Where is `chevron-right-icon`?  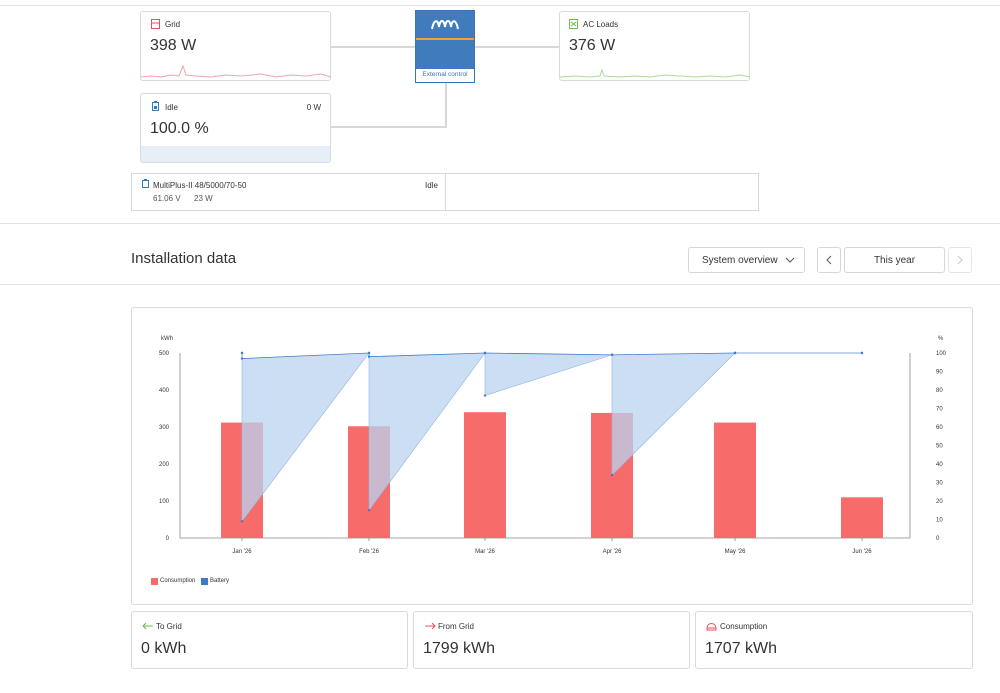 chevron-right-icon is located at coordinates (960, 260).